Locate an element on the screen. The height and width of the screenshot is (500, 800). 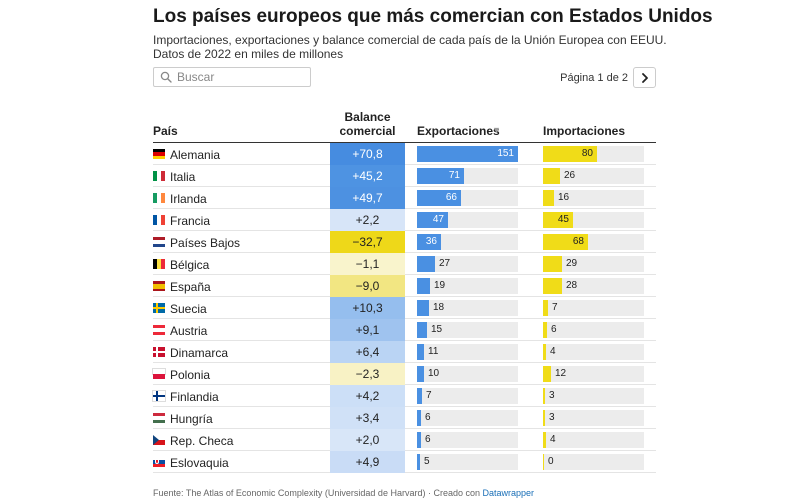
table-row: Dinamarca +6,4 11 4 is located at coordinates (404, 352).